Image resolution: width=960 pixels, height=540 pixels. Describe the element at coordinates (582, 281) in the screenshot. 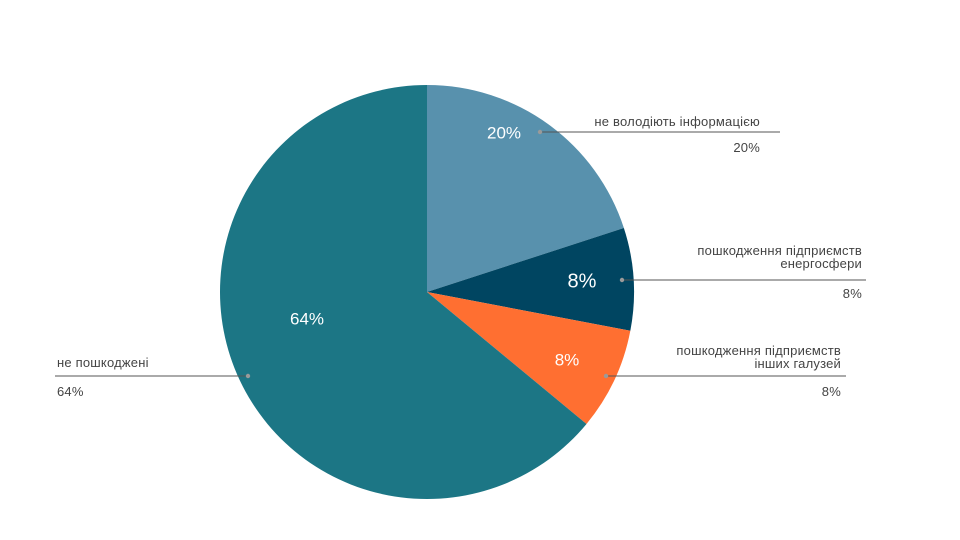

I see `slice-value-label-2: 8%` at that location.